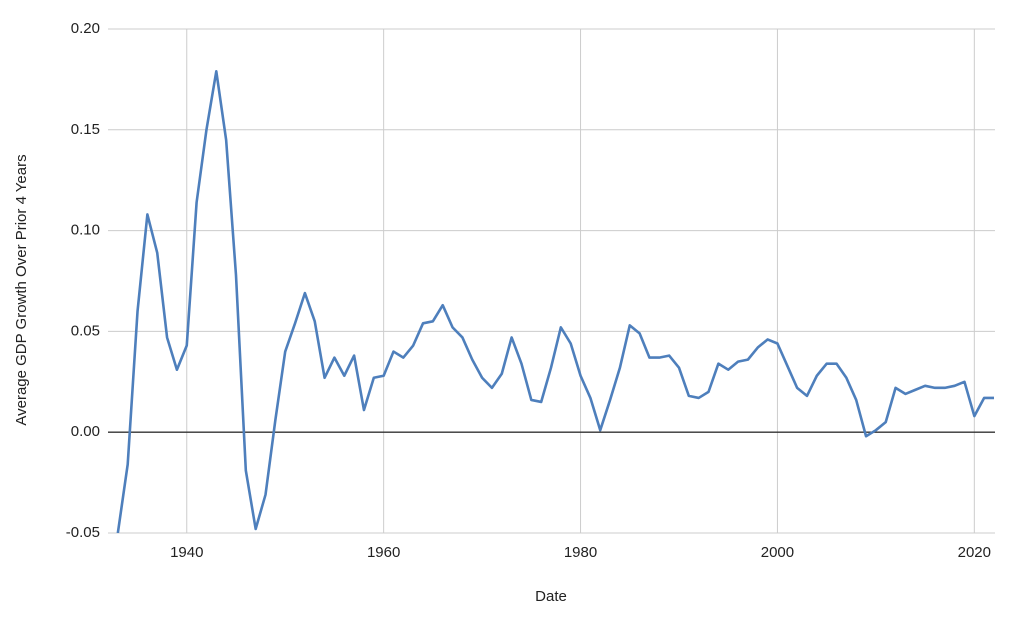 This screenshot has height=628, width=1015. I want to click on x-tick-label: 2000, so click(777, 552).